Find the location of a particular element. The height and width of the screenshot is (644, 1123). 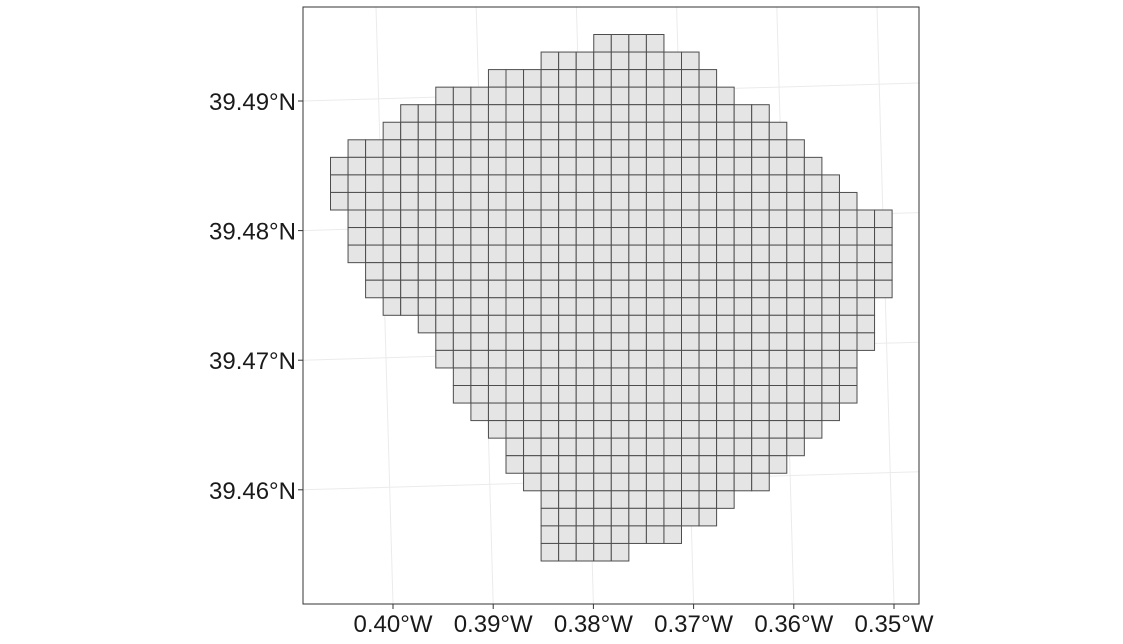

y-tick-label: 39.48°N is located at coordinates (252, 232).